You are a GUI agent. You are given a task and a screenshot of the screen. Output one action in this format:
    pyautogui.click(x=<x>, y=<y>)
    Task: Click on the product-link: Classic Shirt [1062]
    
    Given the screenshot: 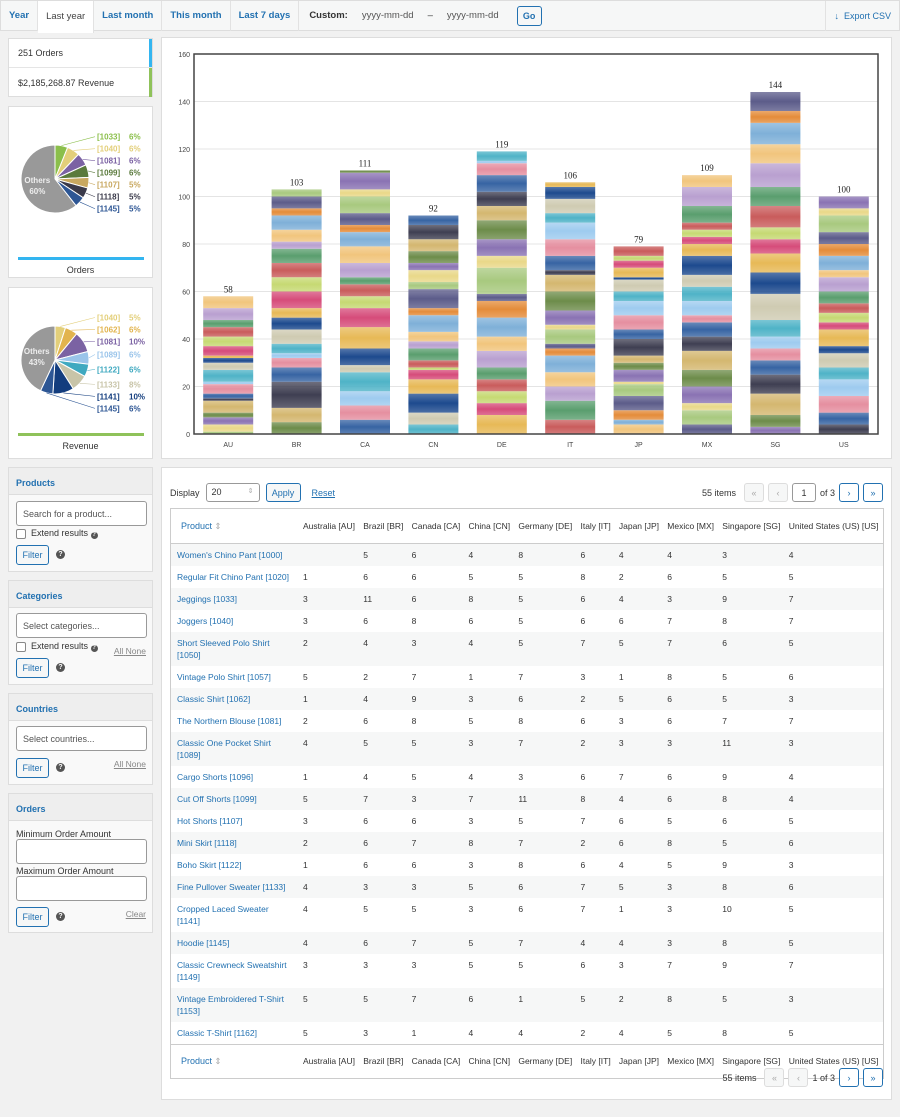 What is the action you would take?
    pyautogui.click(x=214, y=698)
    